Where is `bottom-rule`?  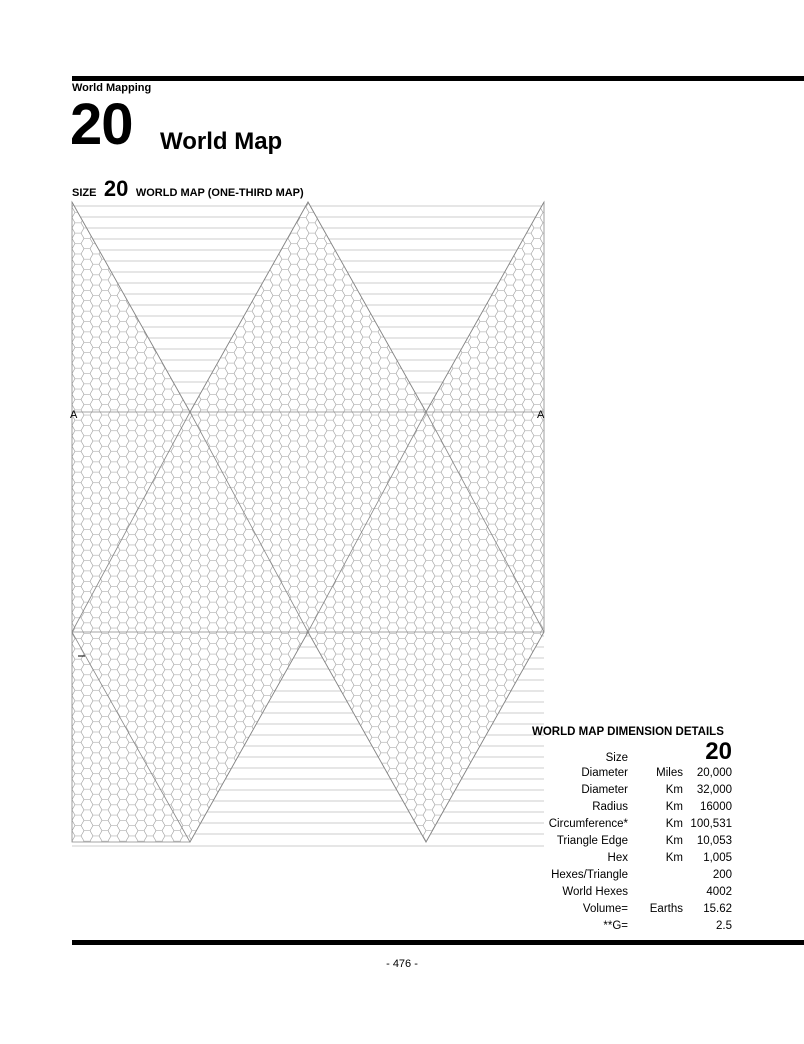
bottom-rule is located at coordinates (438, 942).